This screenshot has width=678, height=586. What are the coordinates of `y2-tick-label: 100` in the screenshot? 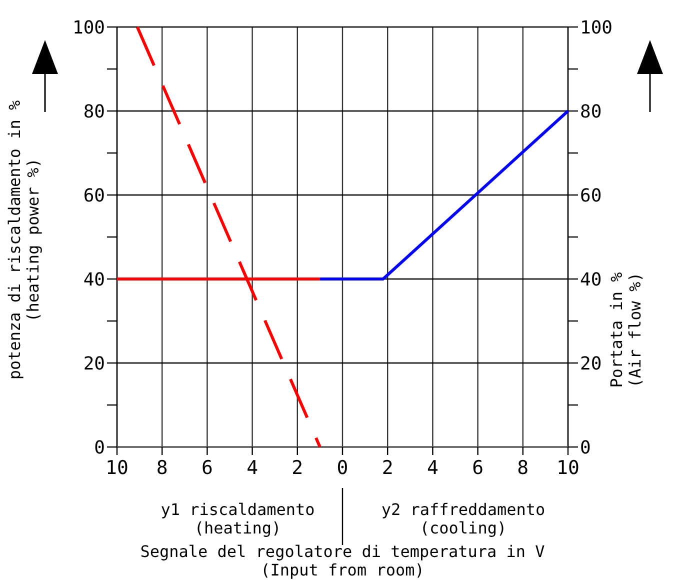 It's located at (596, 27).